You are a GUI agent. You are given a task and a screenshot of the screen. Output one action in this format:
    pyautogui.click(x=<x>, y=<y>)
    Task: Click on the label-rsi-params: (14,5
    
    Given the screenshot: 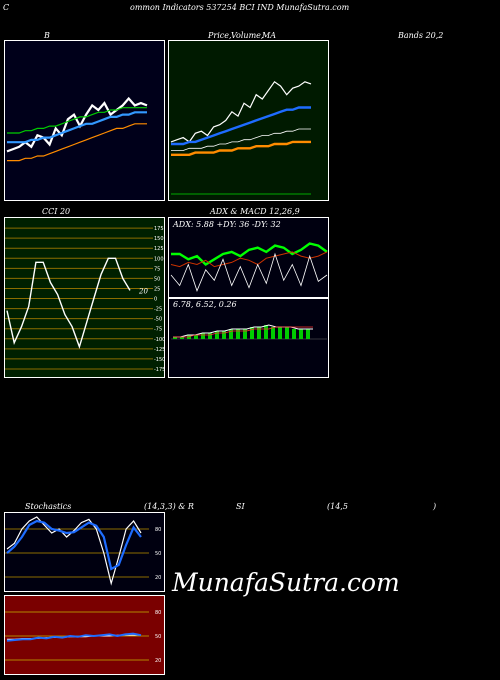 What is the action you would take?
    pyautogui.click(x=337, y=506)
    